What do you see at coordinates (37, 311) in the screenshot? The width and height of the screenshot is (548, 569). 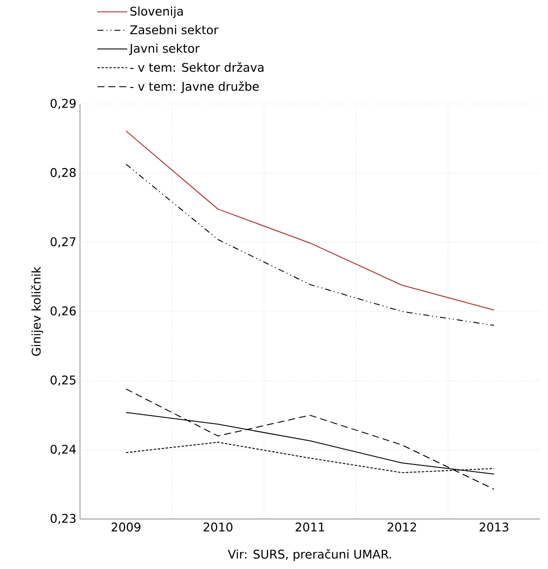 I see `y-axis-title: Ginijev količnik` at bounding box center [37, 311].